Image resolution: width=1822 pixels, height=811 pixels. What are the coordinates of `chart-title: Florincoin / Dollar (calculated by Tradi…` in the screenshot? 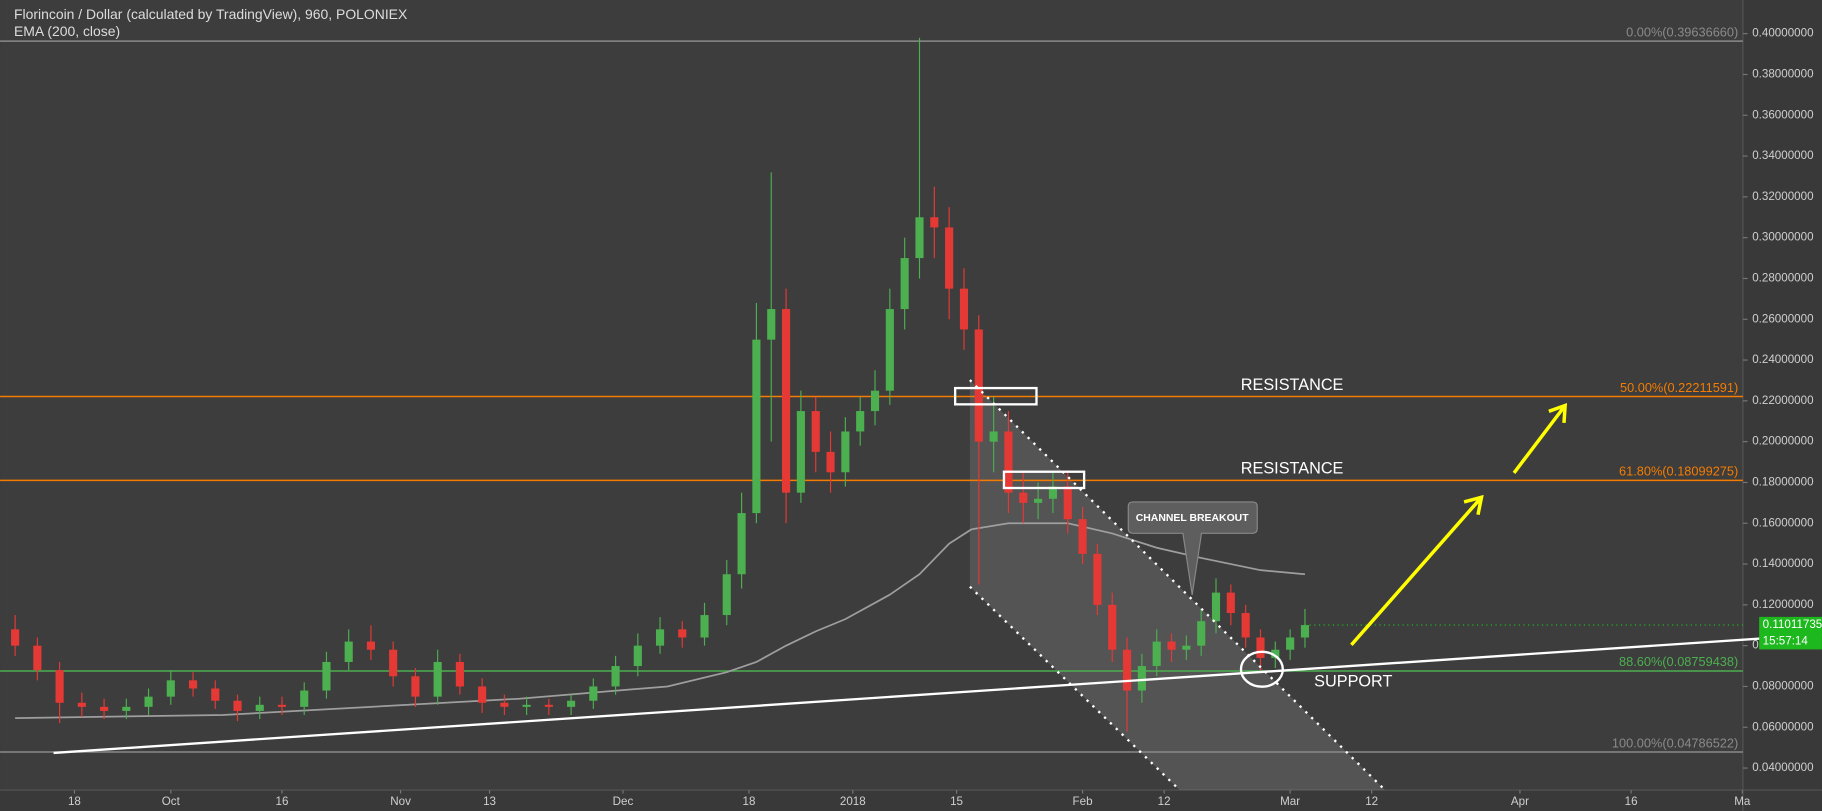 It's located at (210, 14).